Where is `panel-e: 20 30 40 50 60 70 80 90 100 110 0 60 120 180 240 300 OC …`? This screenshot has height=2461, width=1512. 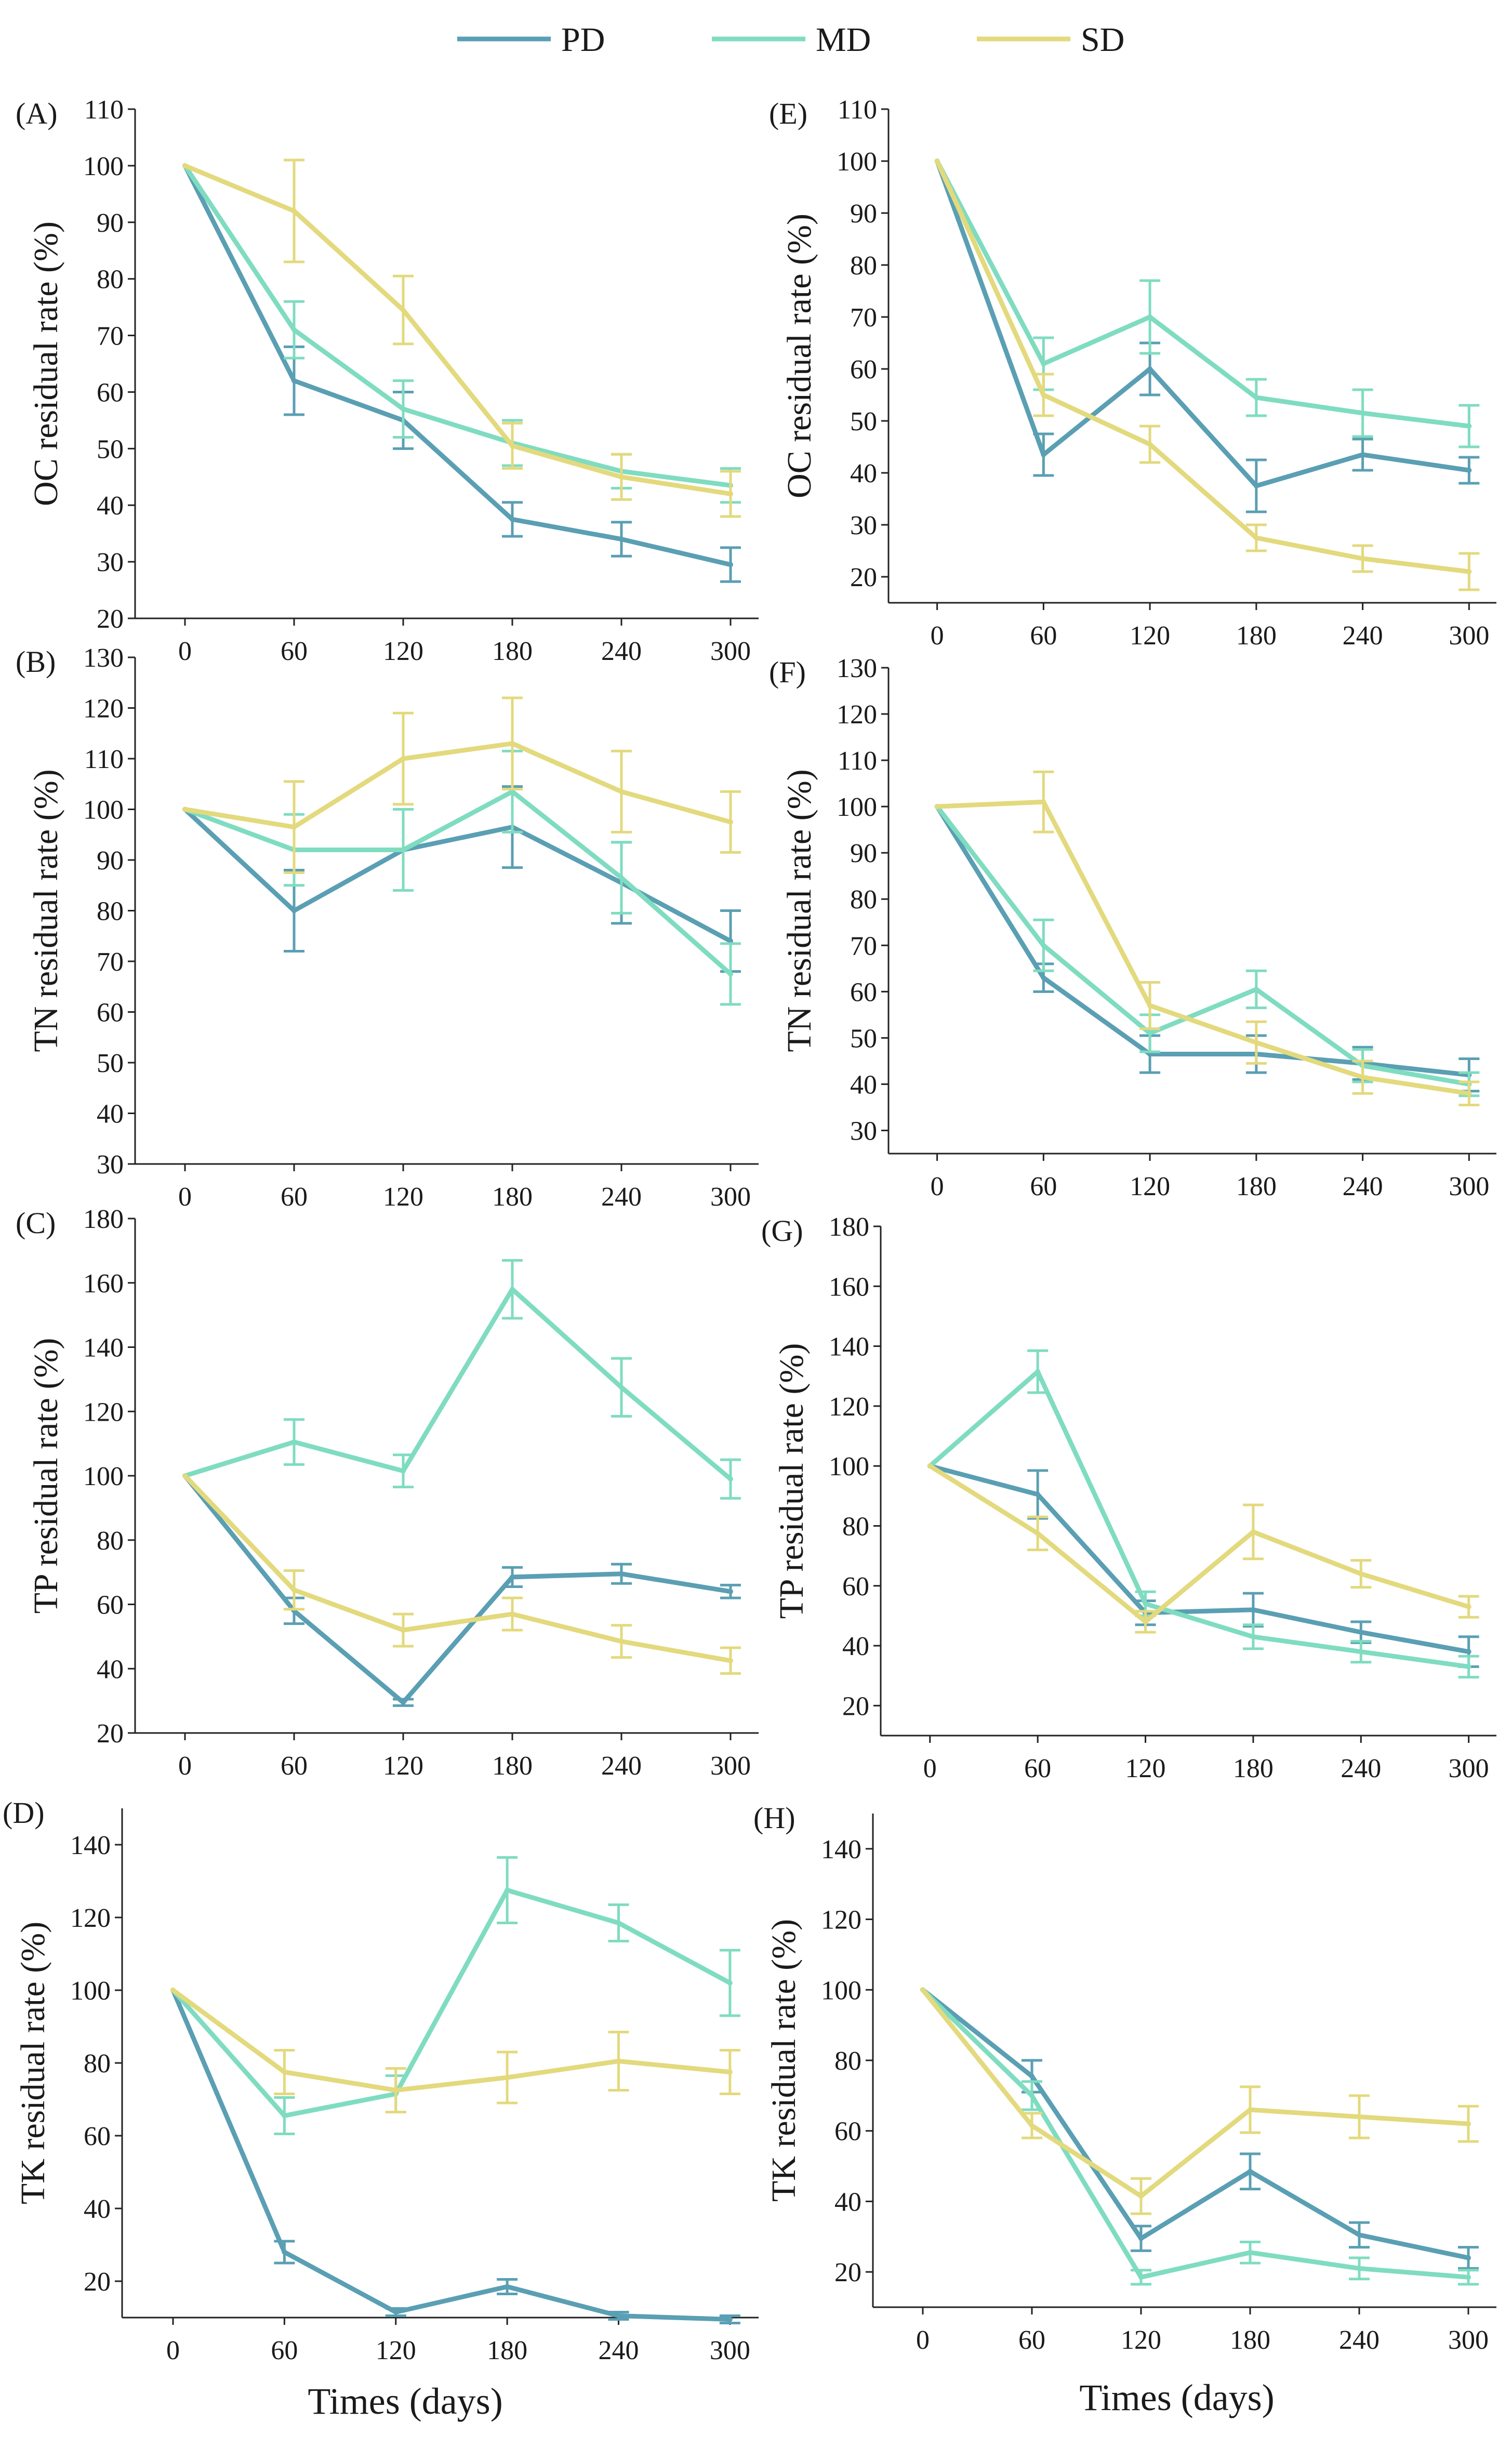 panel-e: 20 30 40 50 60 70 80 90 100 110 0 60 120 180 240 300 OC … is located at coordinates (1133, 373).